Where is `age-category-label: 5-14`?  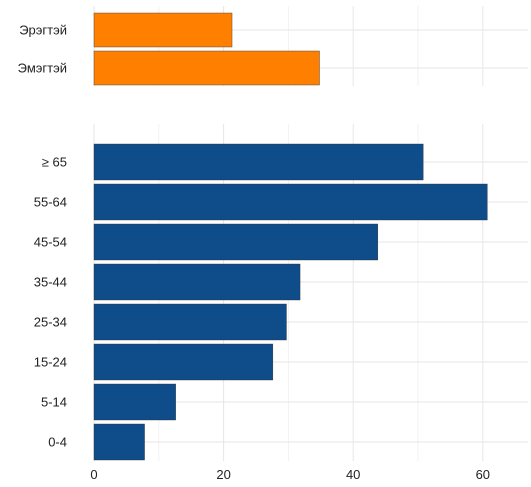 age-category-label: 5-14 is located at coordinates (54, 402).